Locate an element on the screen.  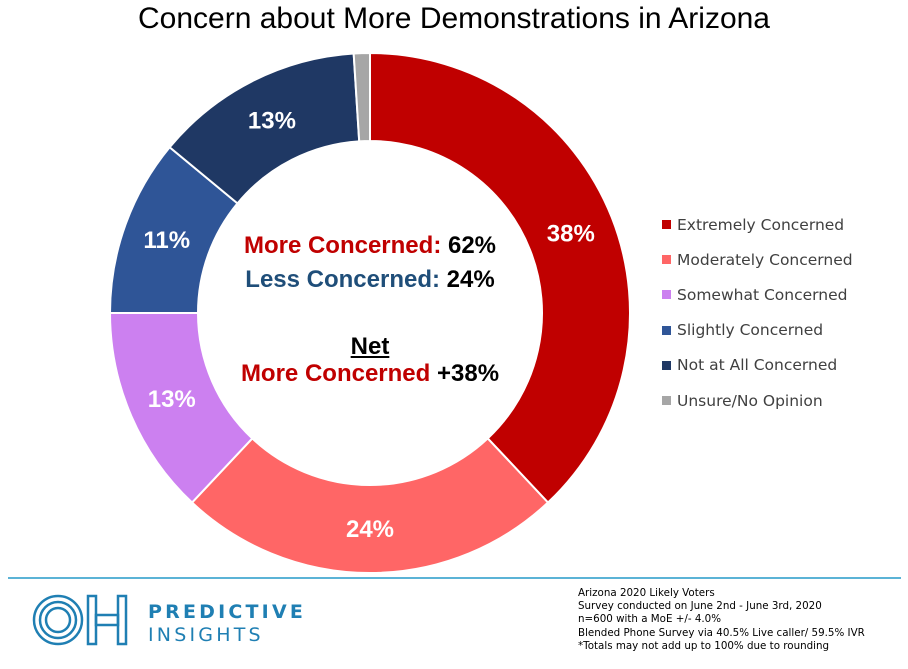
legend-item: Unsure/No Opinion is located at coordinates (757, 400).